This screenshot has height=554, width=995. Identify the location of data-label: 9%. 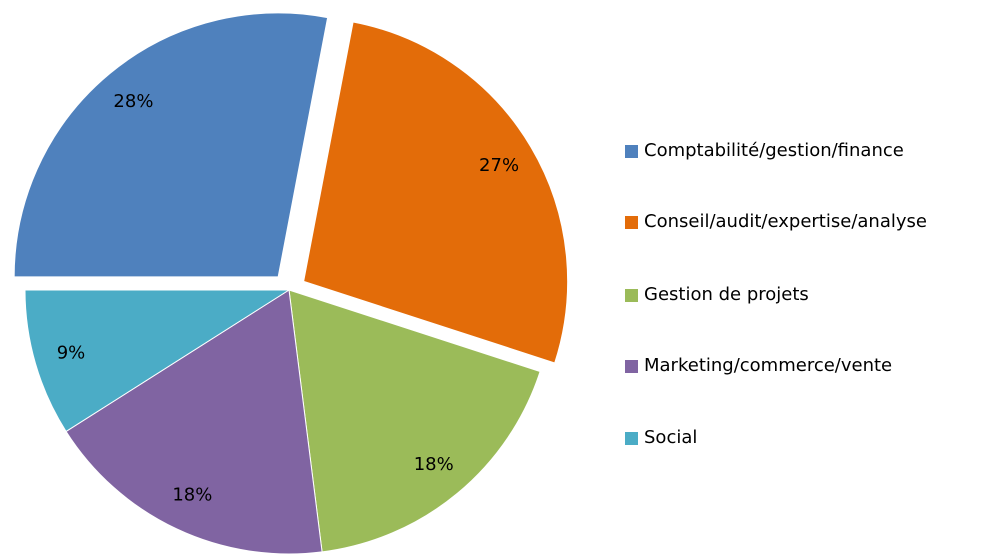
(71, 352).